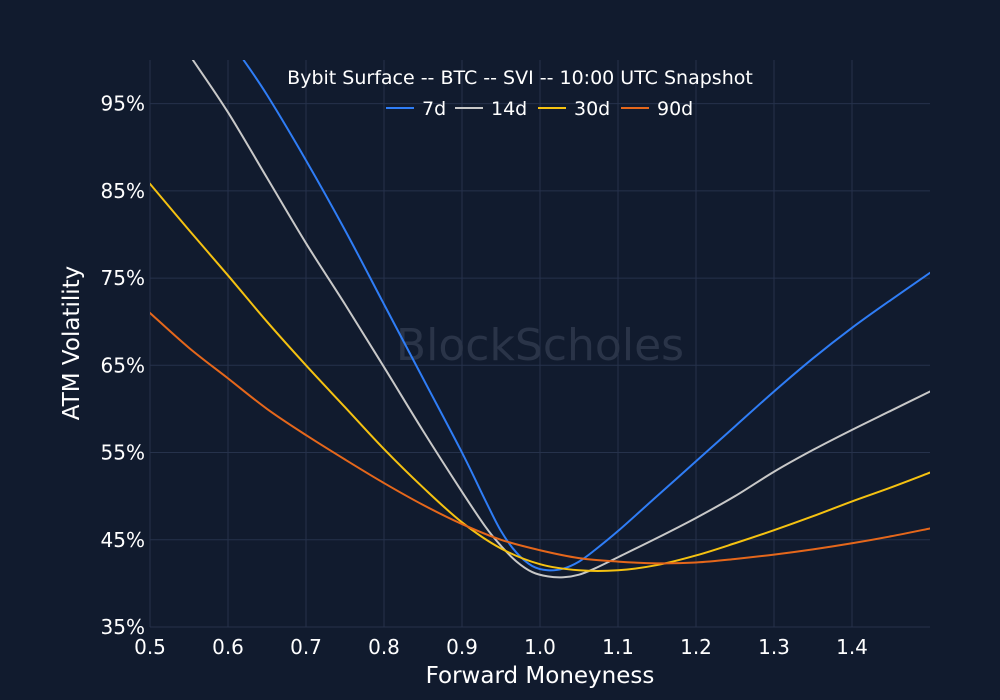 Image resolution: width=1000 pixels, height=700 pixels. I want to click on y-tick-label: 35%, so click(123, 627).